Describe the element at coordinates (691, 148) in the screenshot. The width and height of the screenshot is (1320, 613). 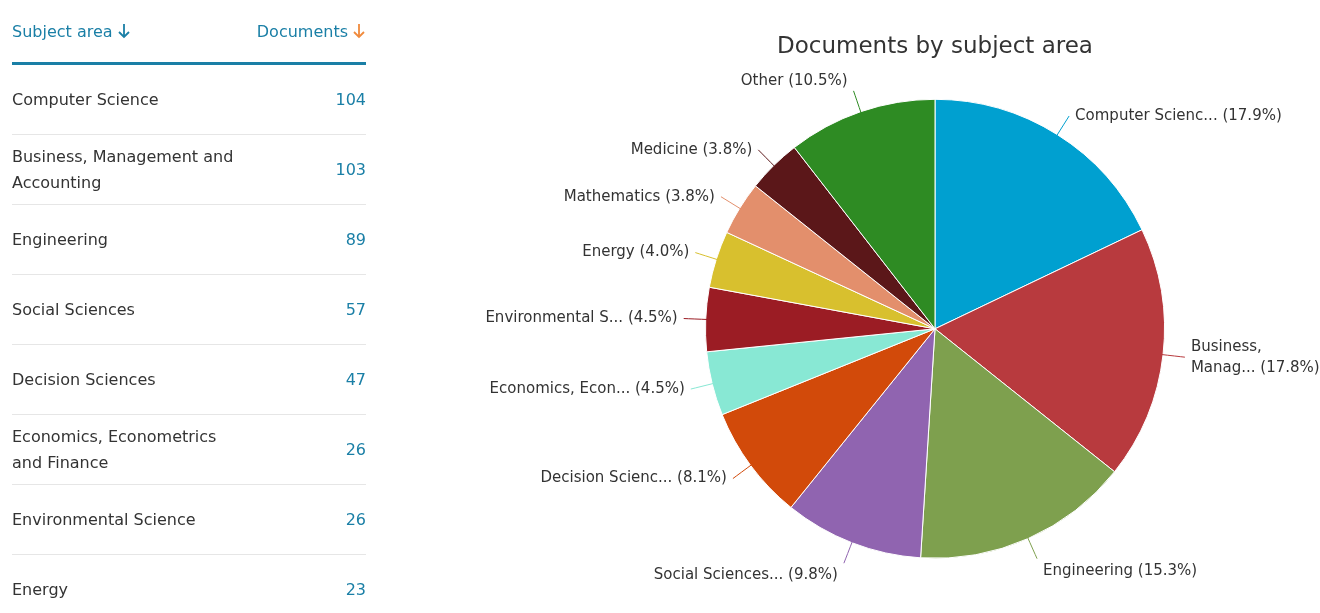
I see `slice-label: Medicine (3.8%)` at that location.